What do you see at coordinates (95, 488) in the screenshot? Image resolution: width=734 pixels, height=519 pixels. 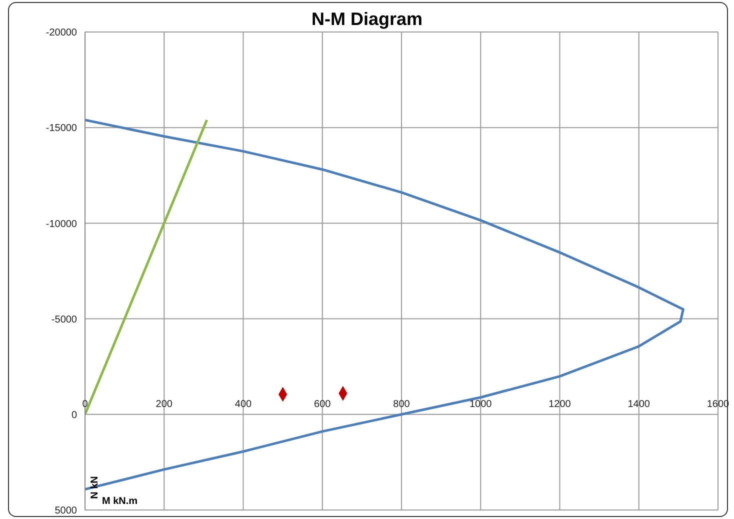 I see `y-axis-title: N kN` at bounding box center [95, 488].